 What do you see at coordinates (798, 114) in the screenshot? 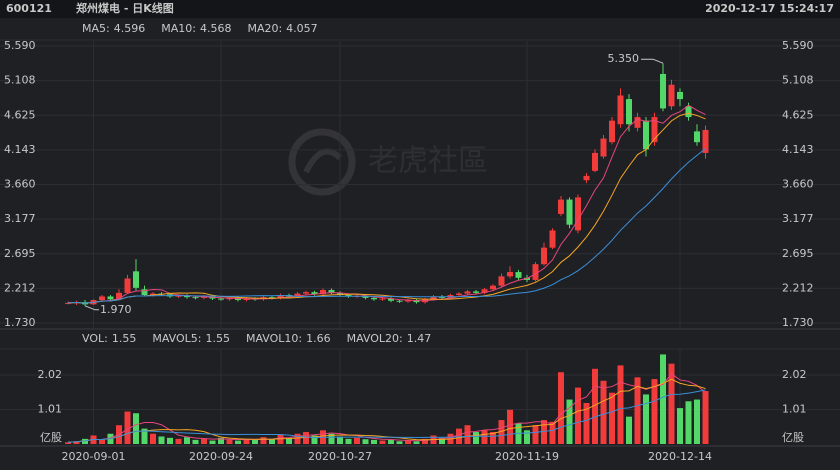
I see `y-tick-label-right: 4.625` at bounding box center [798, 114].